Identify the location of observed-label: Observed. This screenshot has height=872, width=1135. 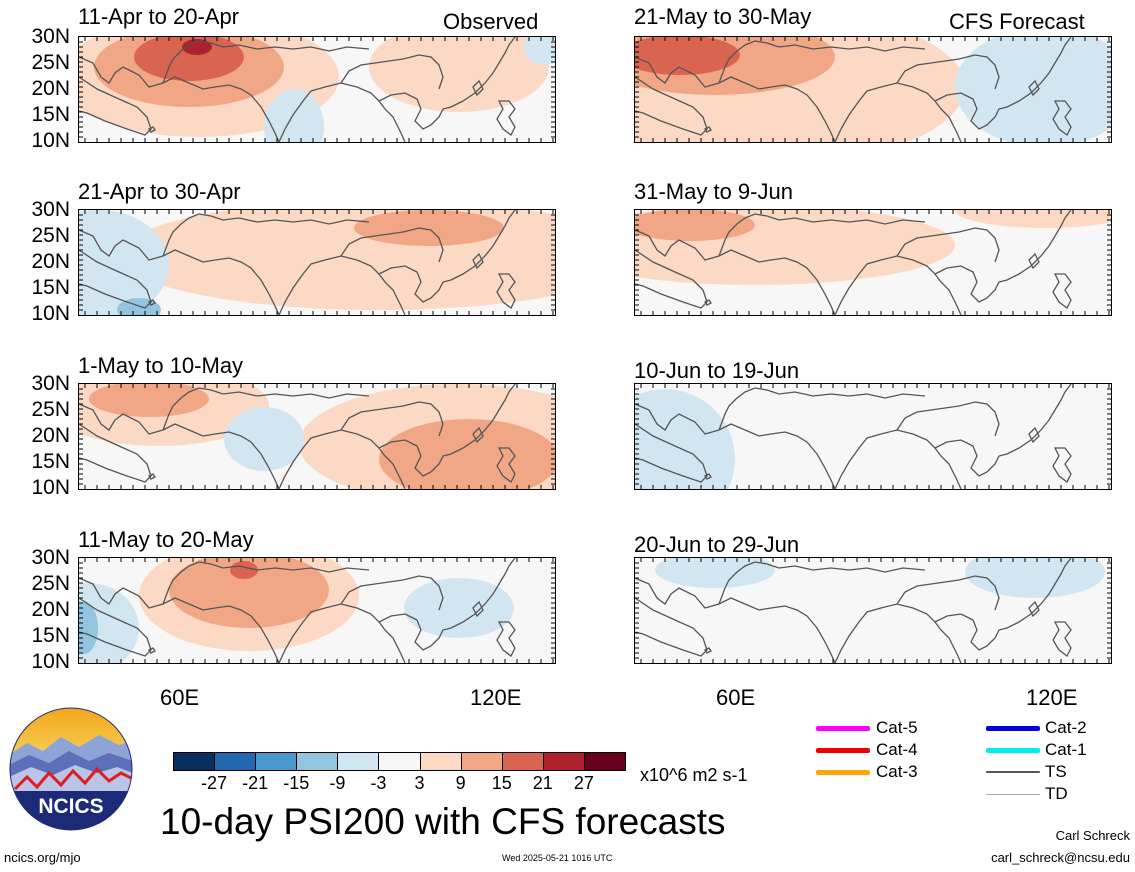
(491, 21).